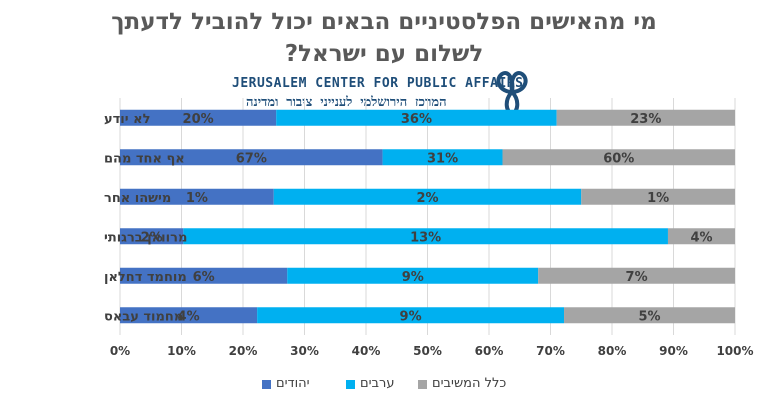 The height and width of the screenshot is (411, 768). Describe the element at coordinates (734, 351) in the screenshot. I see `x-tick-label: 100%` at that location.